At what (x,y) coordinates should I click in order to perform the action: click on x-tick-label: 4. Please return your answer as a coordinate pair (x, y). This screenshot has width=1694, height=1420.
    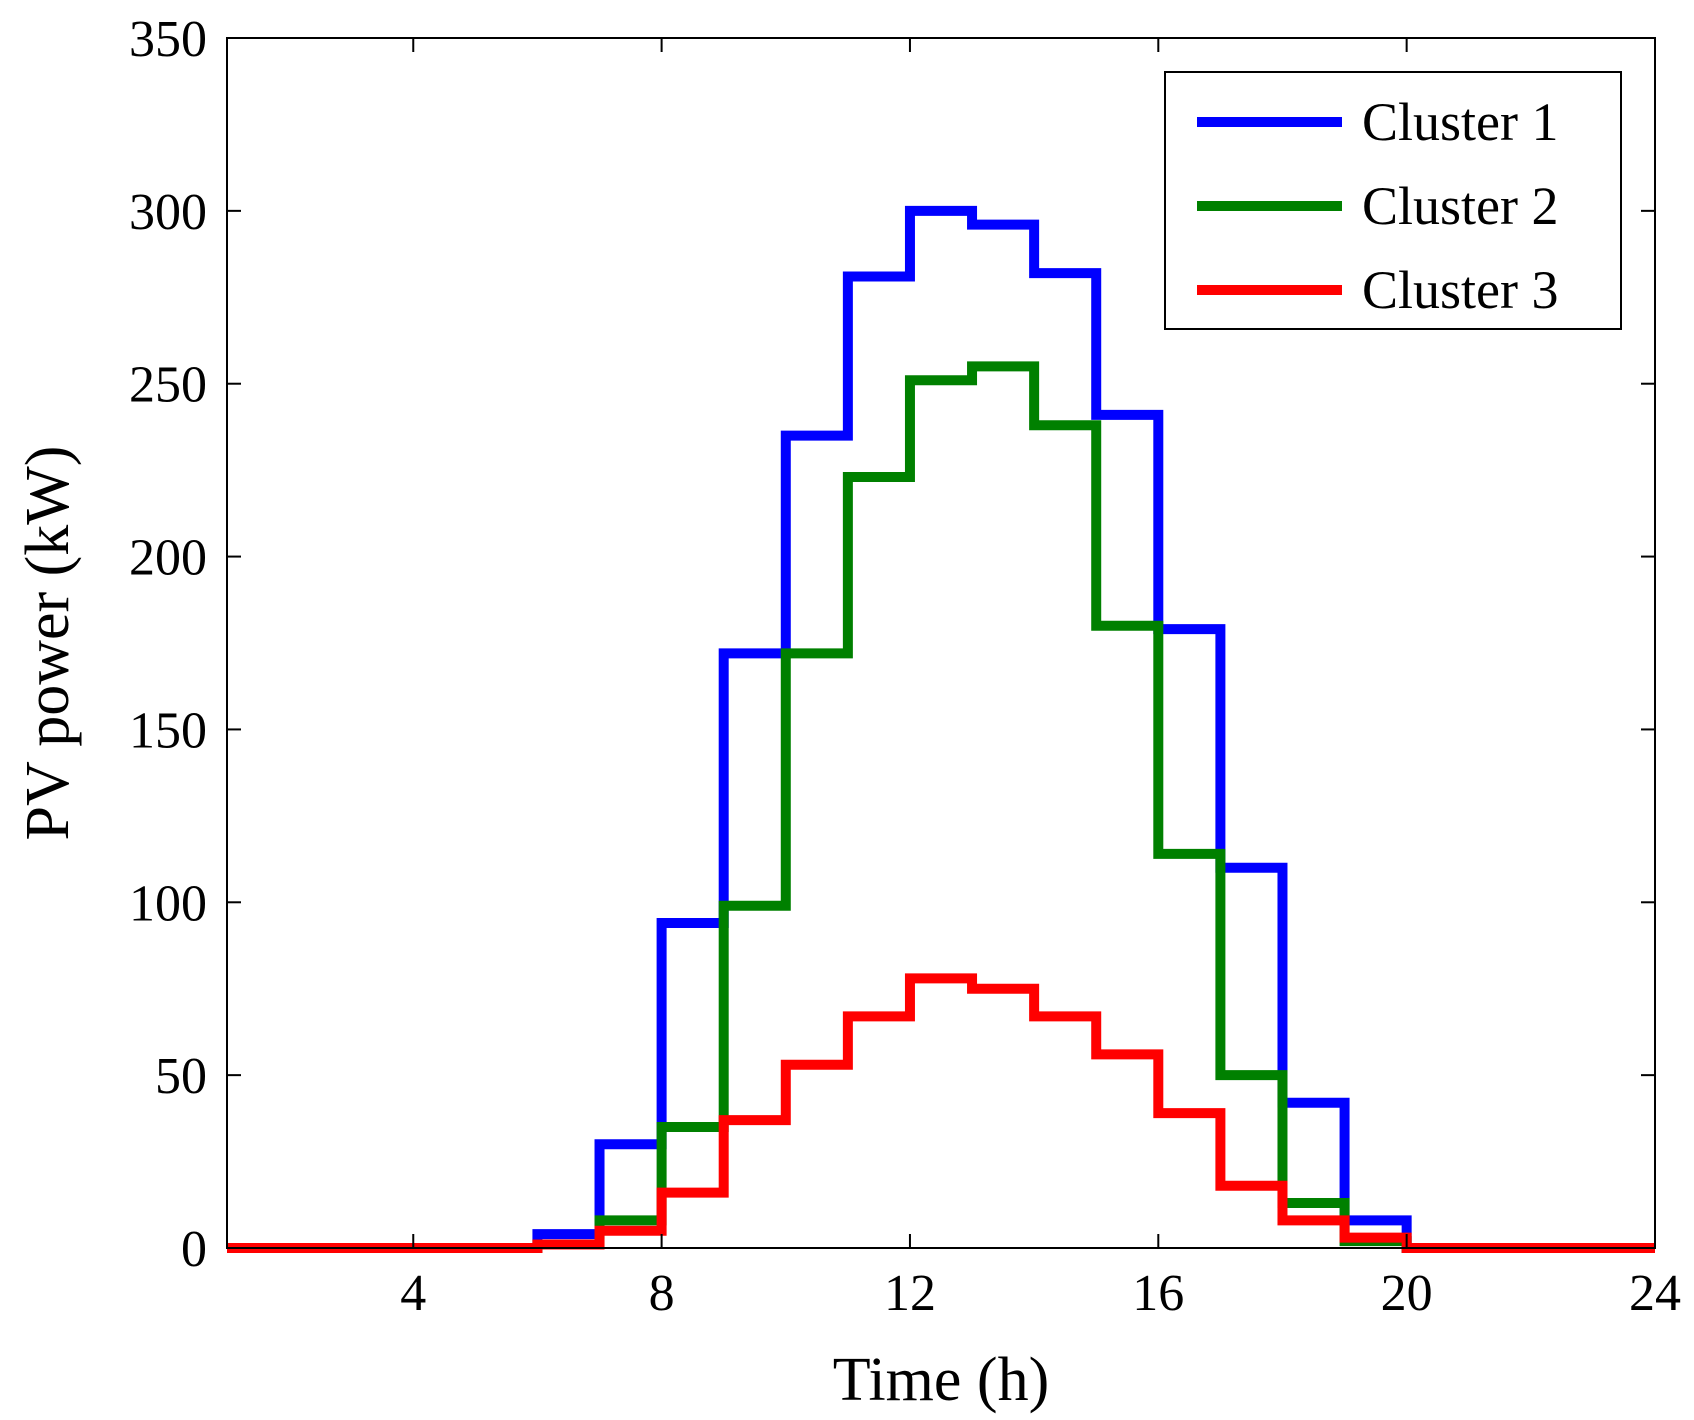
    Looking at the image, I should click on (413, 1293).